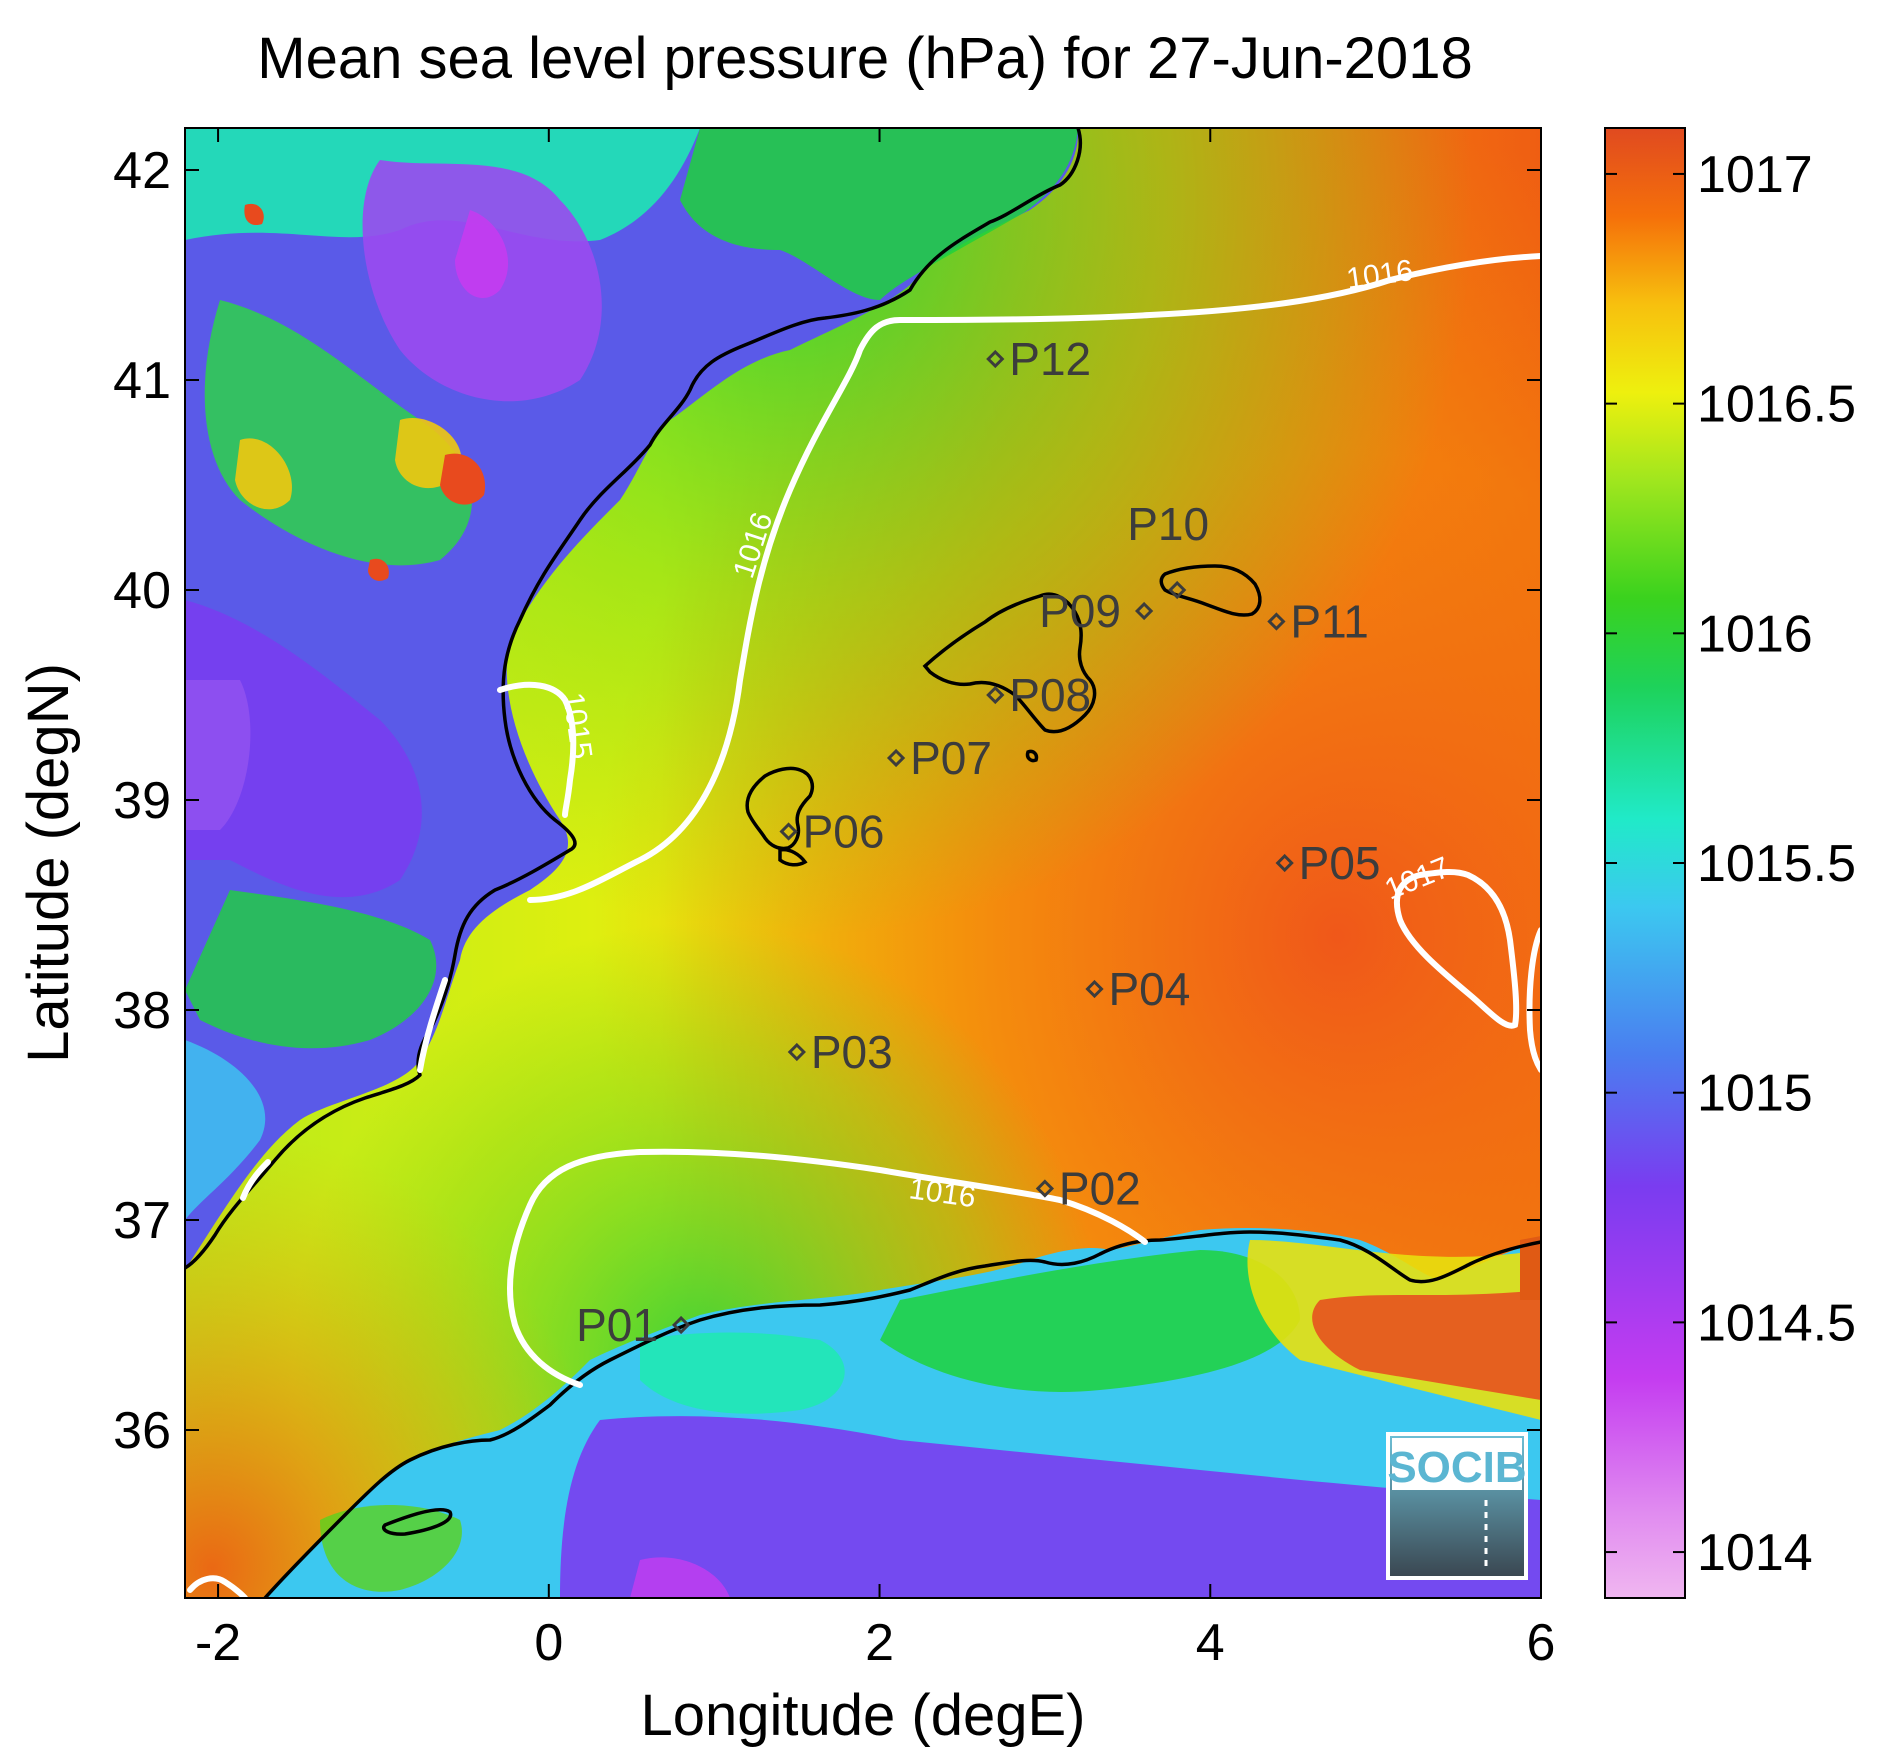 The image size is (1904, 1758). What do you see at coordinates (1329, 622) in the screenshot?
I see `station-label: P11` at bounding box center [1329, 622].